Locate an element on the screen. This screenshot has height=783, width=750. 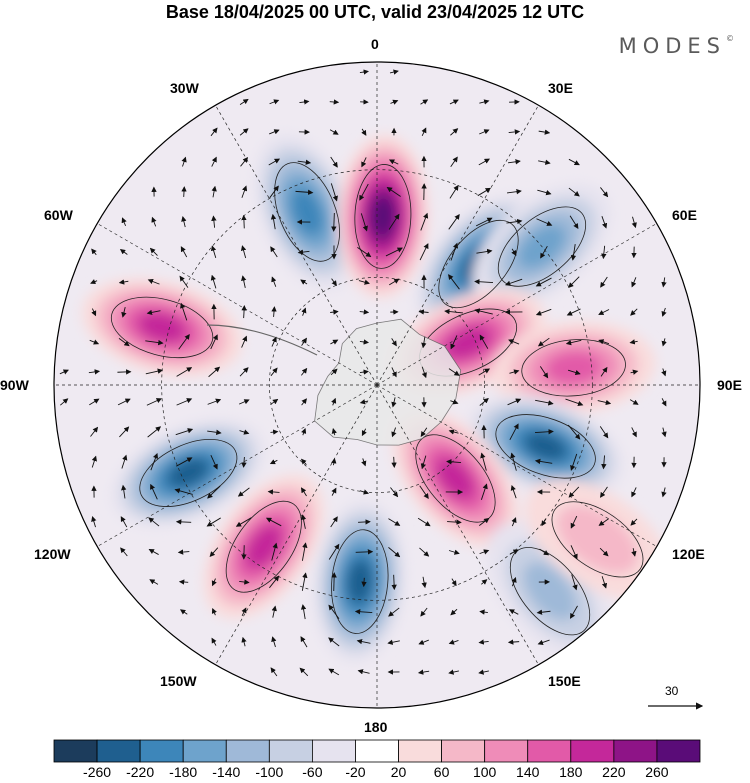
colorbar-tick-label: -220 is located at coordinates (140, 772).